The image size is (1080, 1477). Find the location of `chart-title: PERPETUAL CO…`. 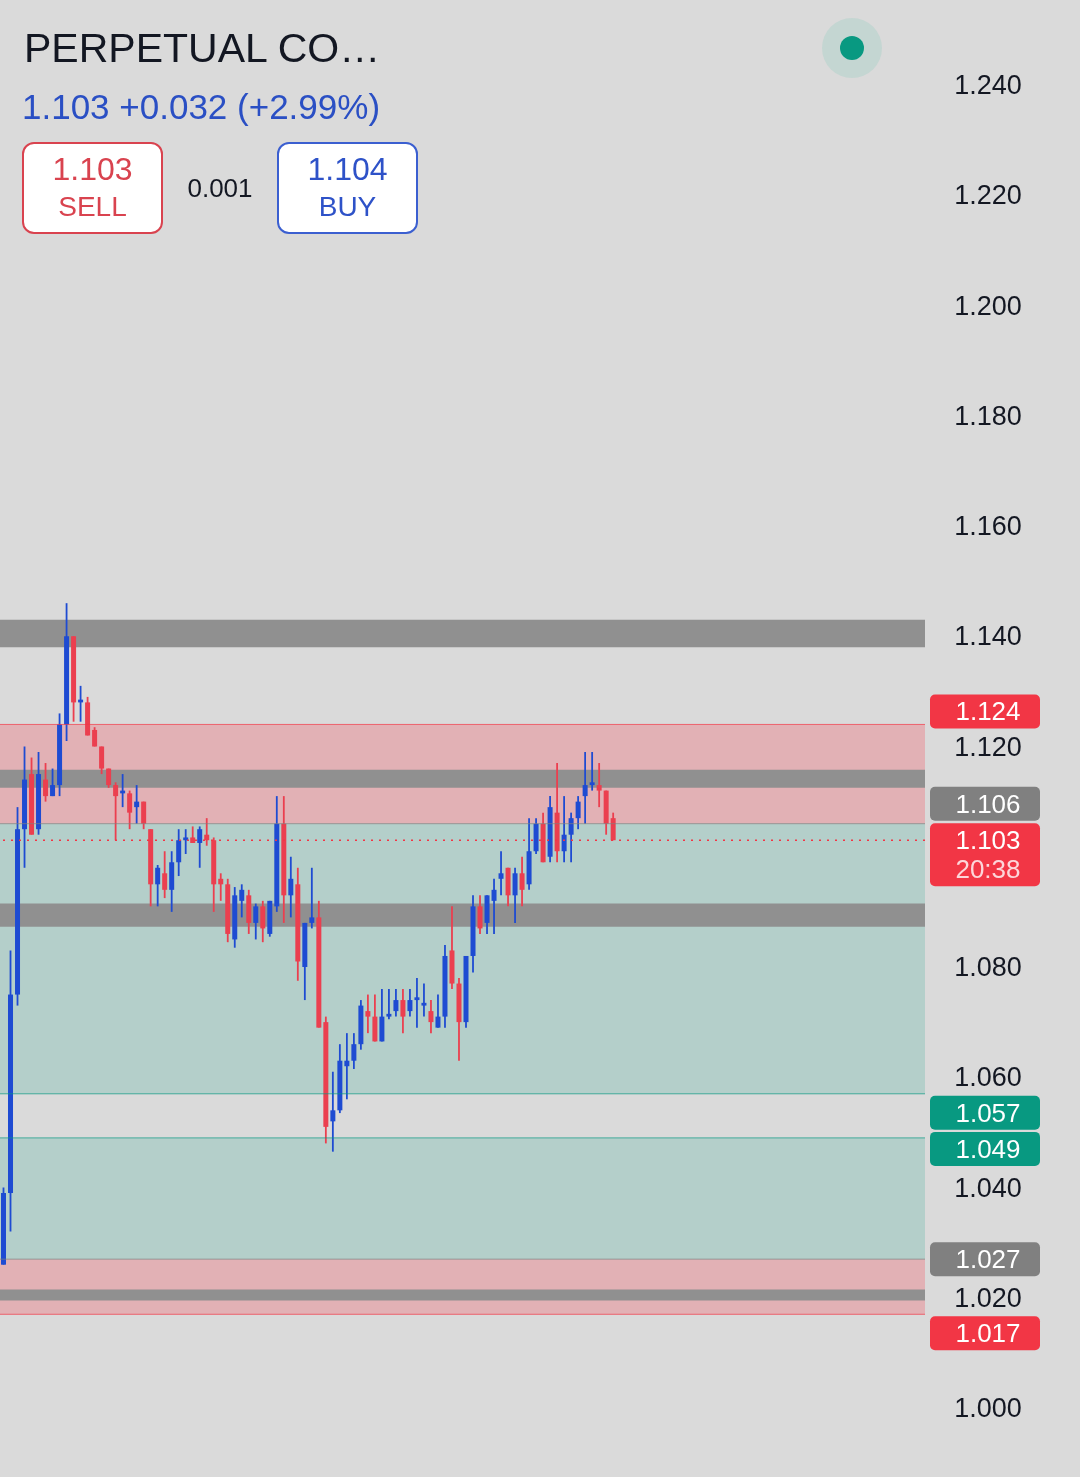

chart-title: PERPETUAL CO… is located at coordinates (202, 48).